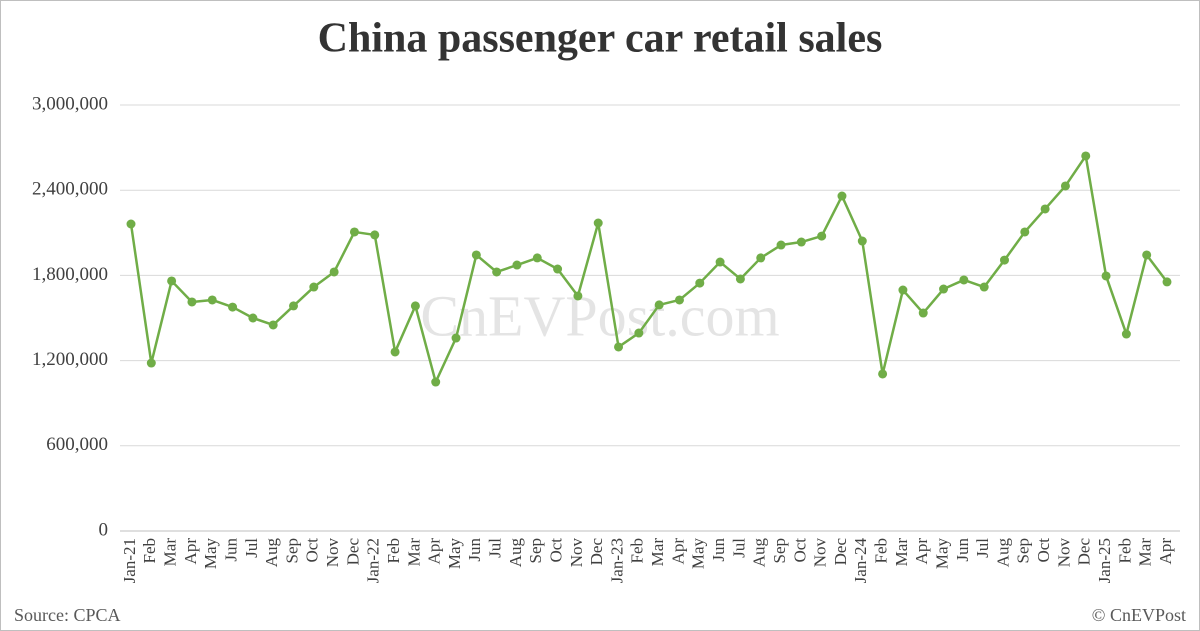 This screenshot has height=631, width=1200. What do you see at coordinates (599, 315) in the screenshot?
I see `watermark: CnEVPost.com` at bounding box center [599, 315].